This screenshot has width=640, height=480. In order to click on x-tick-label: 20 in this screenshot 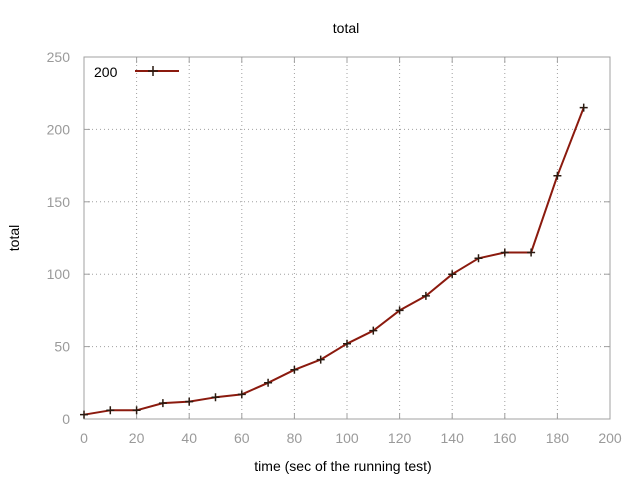, I will do `click(137, 438)`.